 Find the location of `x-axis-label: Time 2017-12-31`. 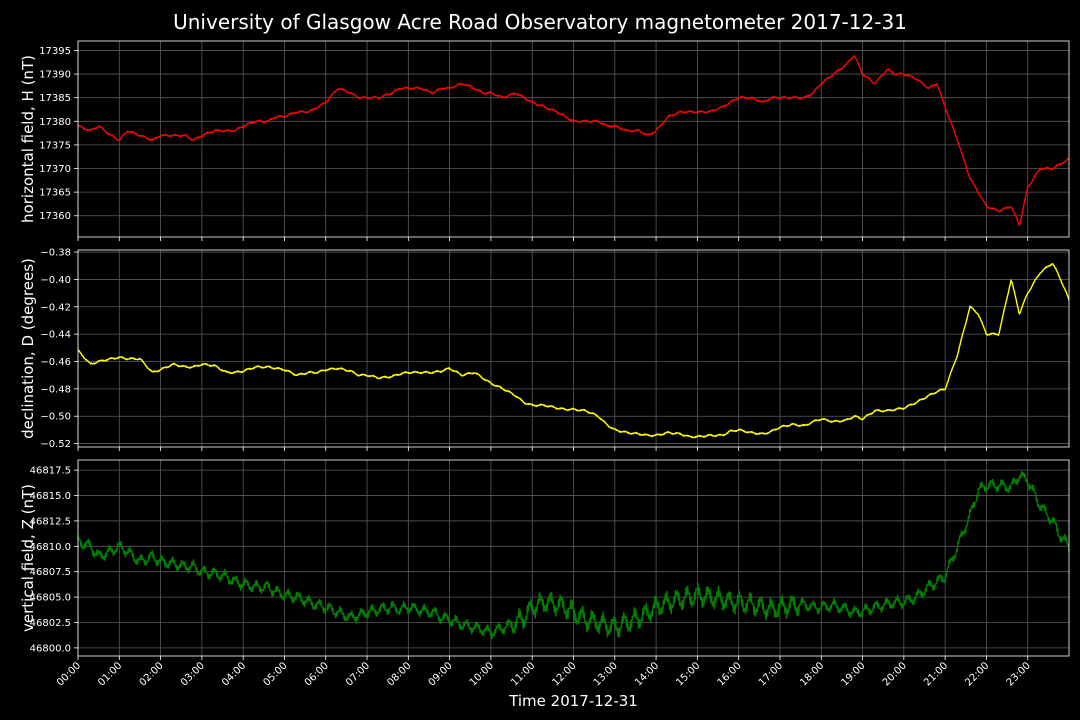

x-axis-label: Time 2017-12-31 is located at coordinates (573, 701).